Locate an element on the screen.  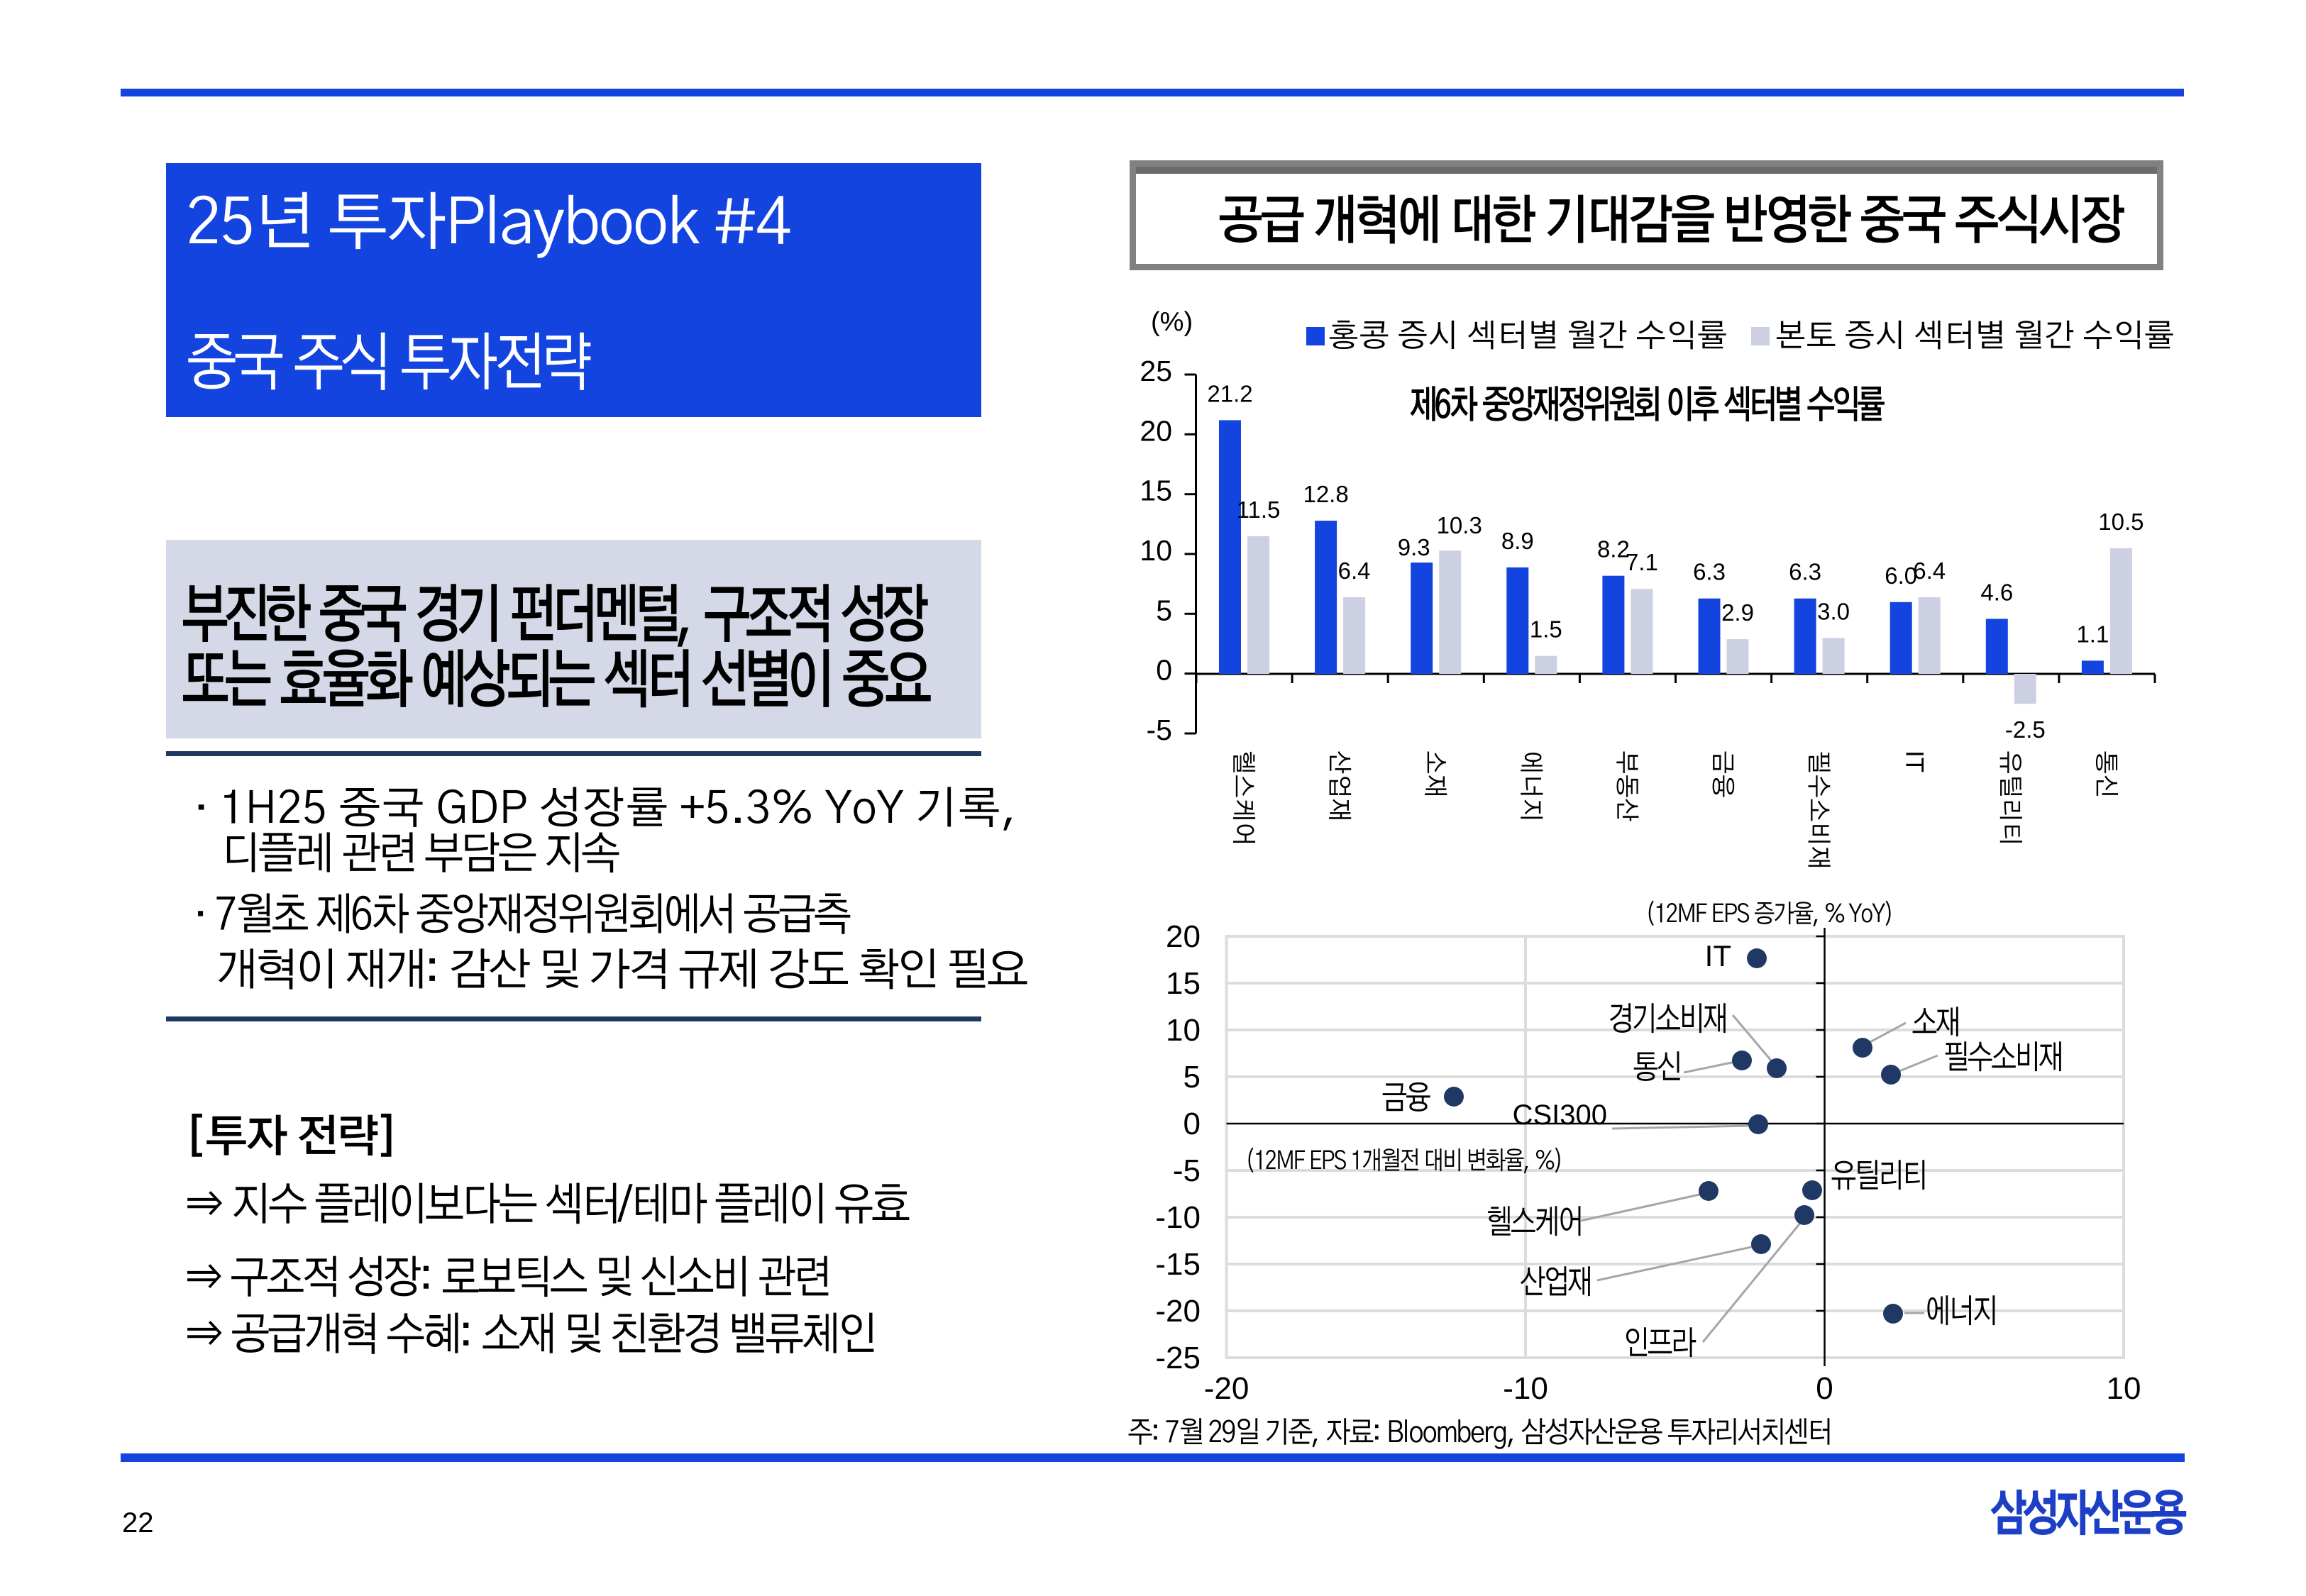
svg-text: 8.2 is located at coordinates (1614, 549).